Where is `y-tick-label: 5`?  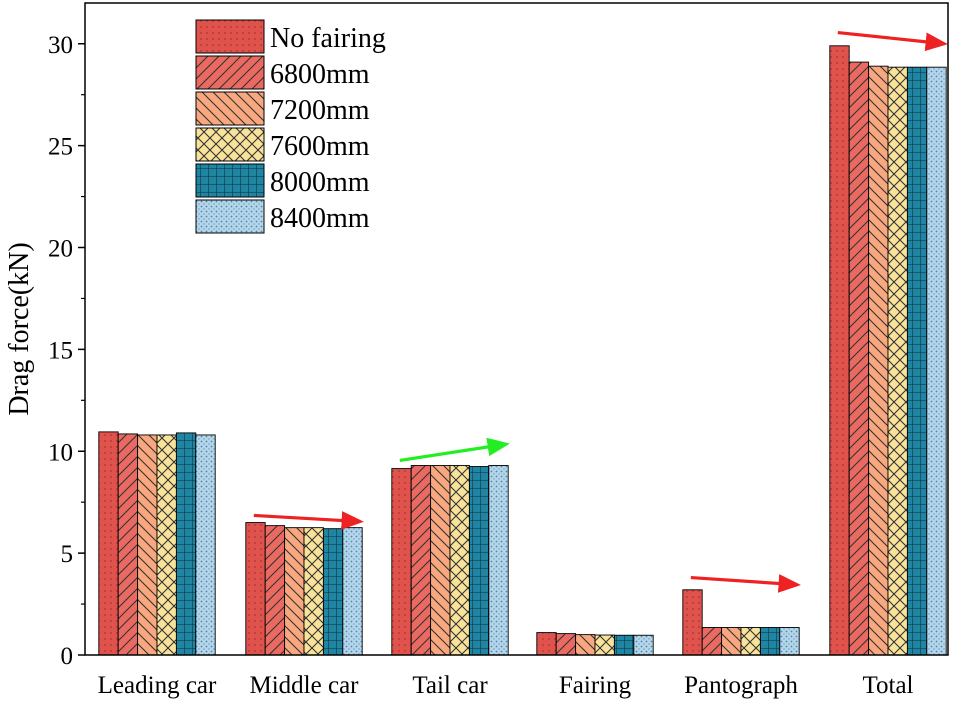
y-tick-label: 5 is located at coordinates (67, 554).